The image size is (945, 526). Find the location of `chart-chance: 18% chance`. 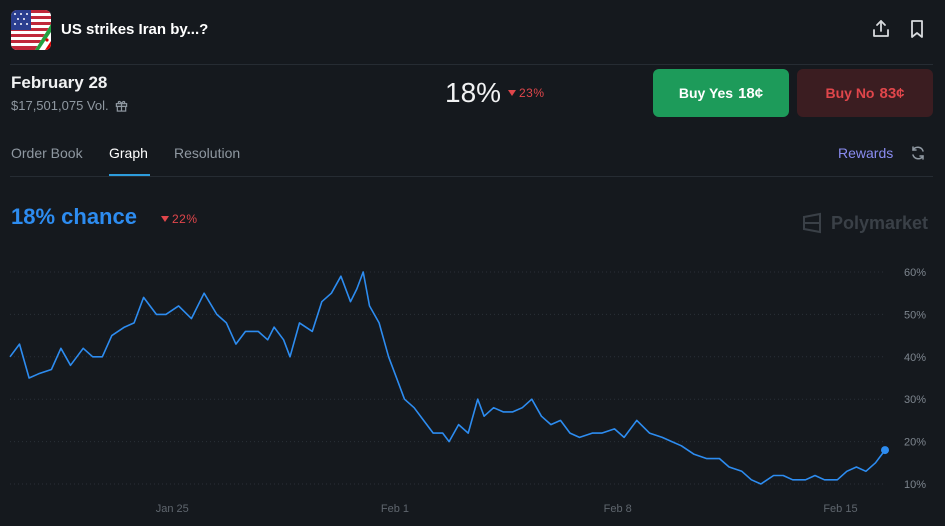

chart-chance: 18% chance is located at coordinates (74, 216).